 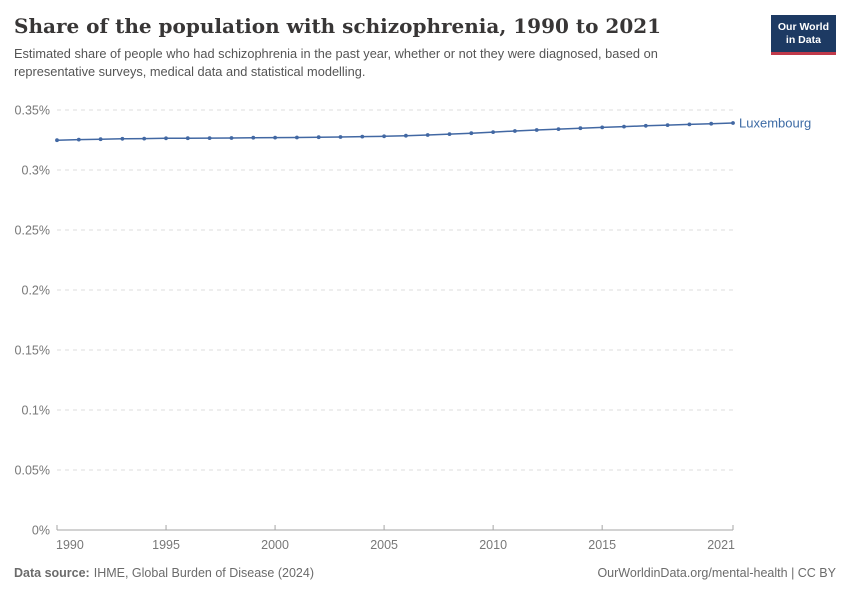 What do you see at coordinates (803, 40) in the screenshot?
I see `owid-logo-line2: in Data` at bounding box center [803, 40].